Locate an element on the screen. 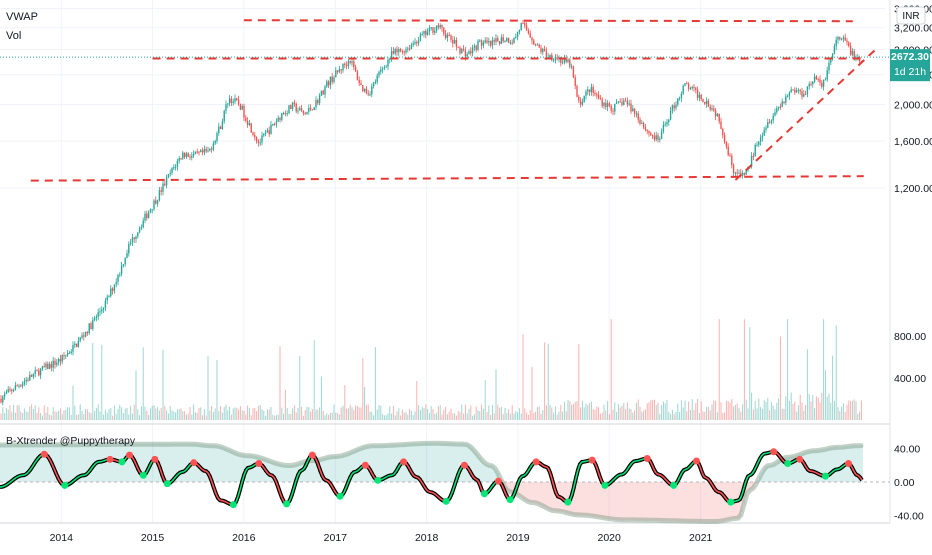  price-badge-value: 2672.30 is located at coordinates (910, 57).